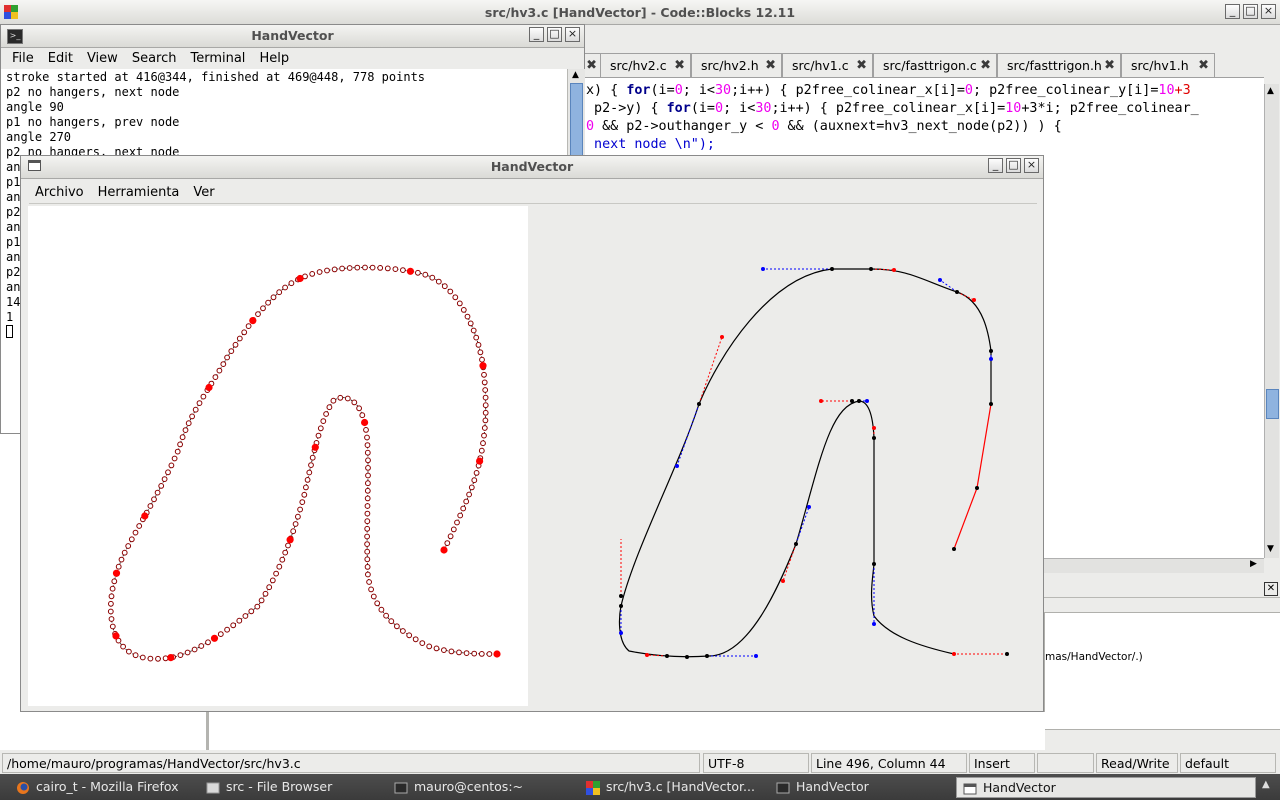 The height and width of the screenshot is (800, 1280). What do you see at coordinates (860, 787) in the screenshot?
I see `task-handvector-terminal: HandVector` at bounding box center [860, 787].